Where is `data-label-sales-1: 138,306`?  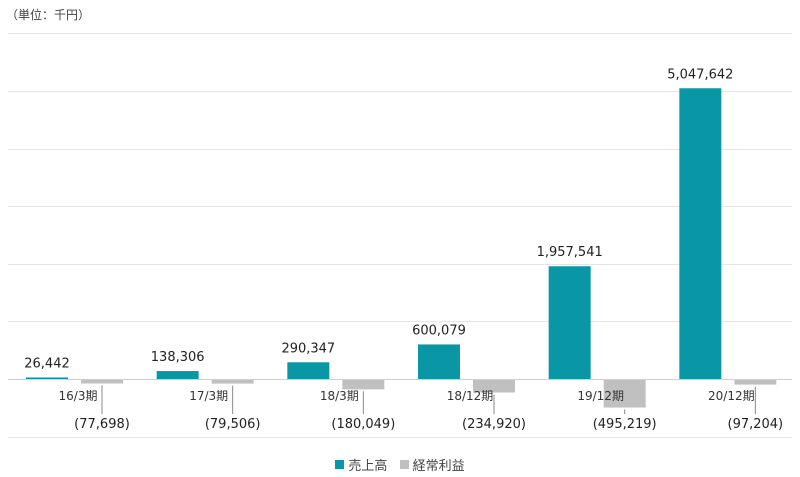
data-label-sales-1: 138,306 is located at coordinates (178, 357).